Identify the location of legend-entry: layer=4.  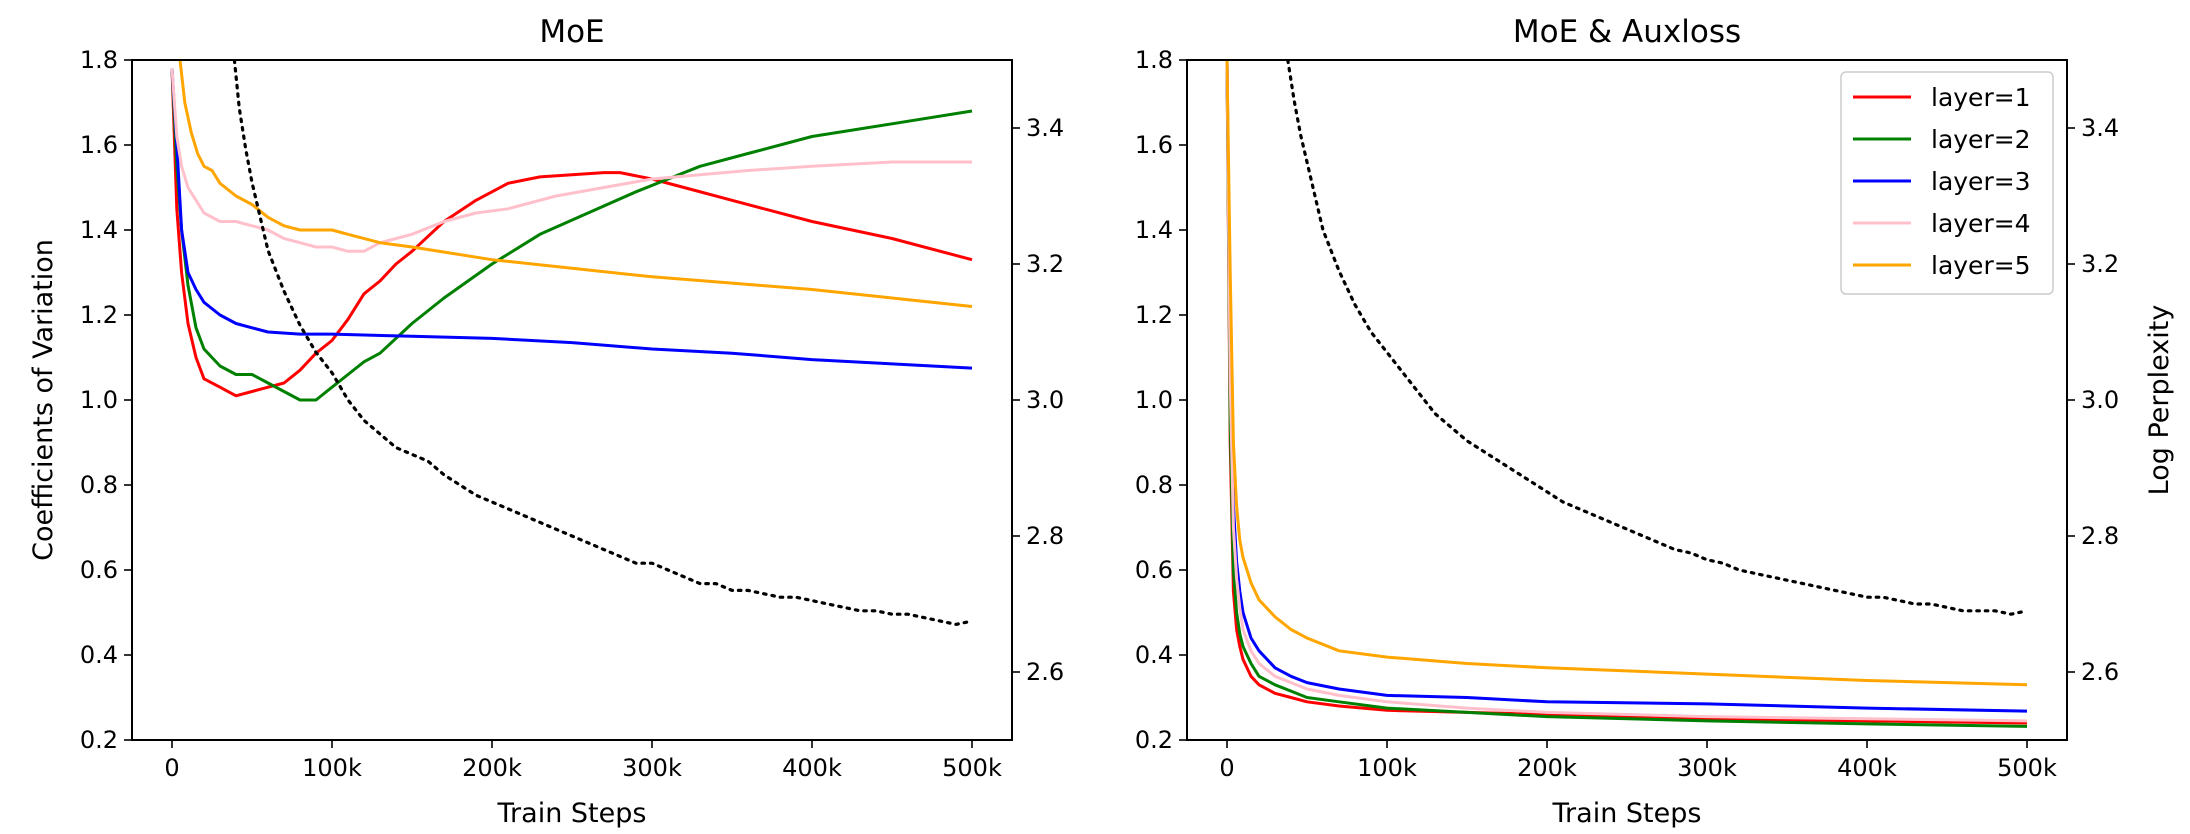
(1942, 223).